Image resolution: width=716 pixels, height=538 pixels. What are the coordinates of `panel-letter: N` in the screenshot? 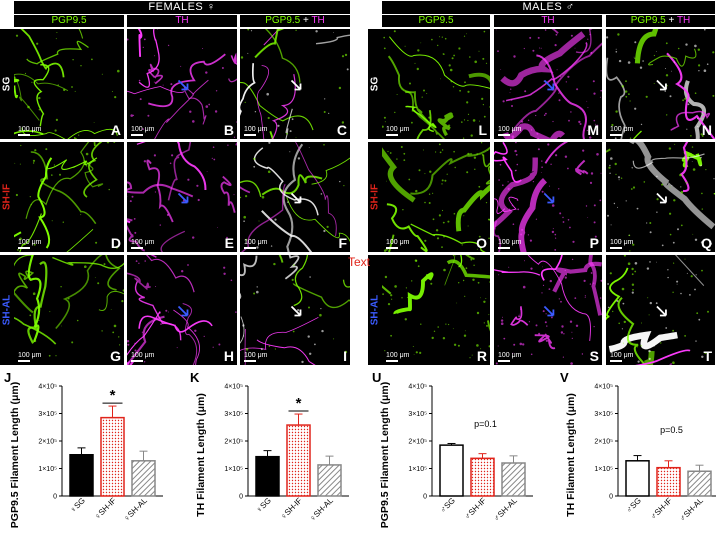 It's located at (706, 130).